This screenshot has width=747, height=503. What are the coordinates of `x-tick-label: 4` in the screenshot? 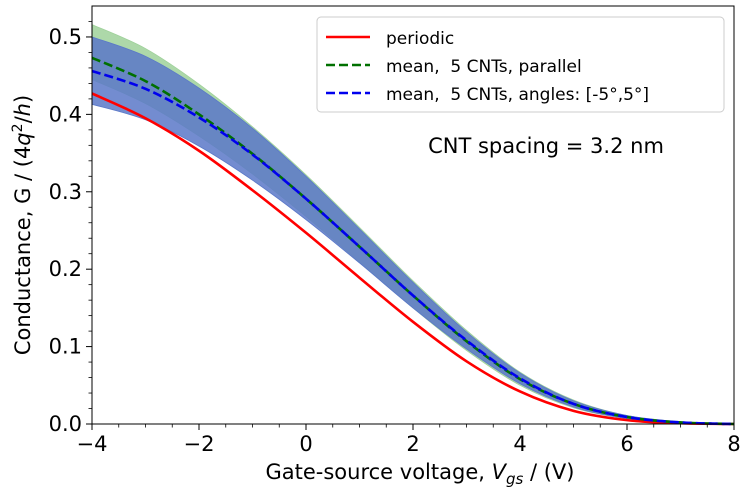 It's located at (519, 444).